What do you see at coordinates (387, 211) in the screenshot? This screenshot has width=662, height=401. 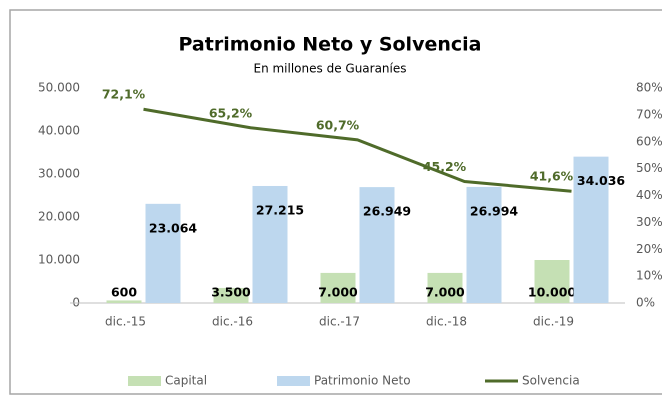 I see `data-label: 26.949` at bounding box center [387, 211].